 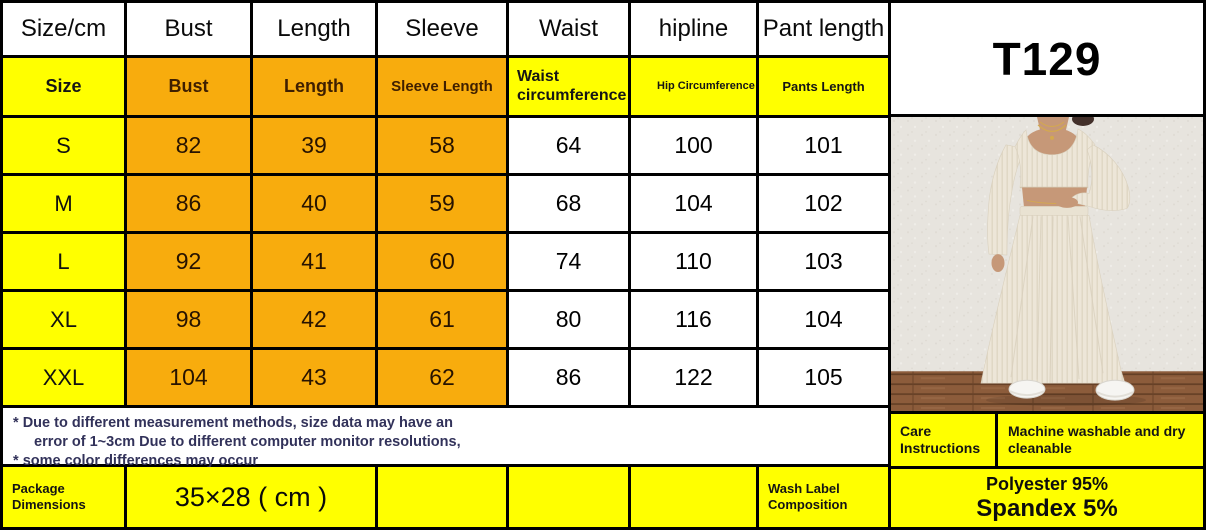 What do you see at coordinates (1007, 200) in the screenshot?
I see `left-sleeve` at bounding box center [1007, 200].